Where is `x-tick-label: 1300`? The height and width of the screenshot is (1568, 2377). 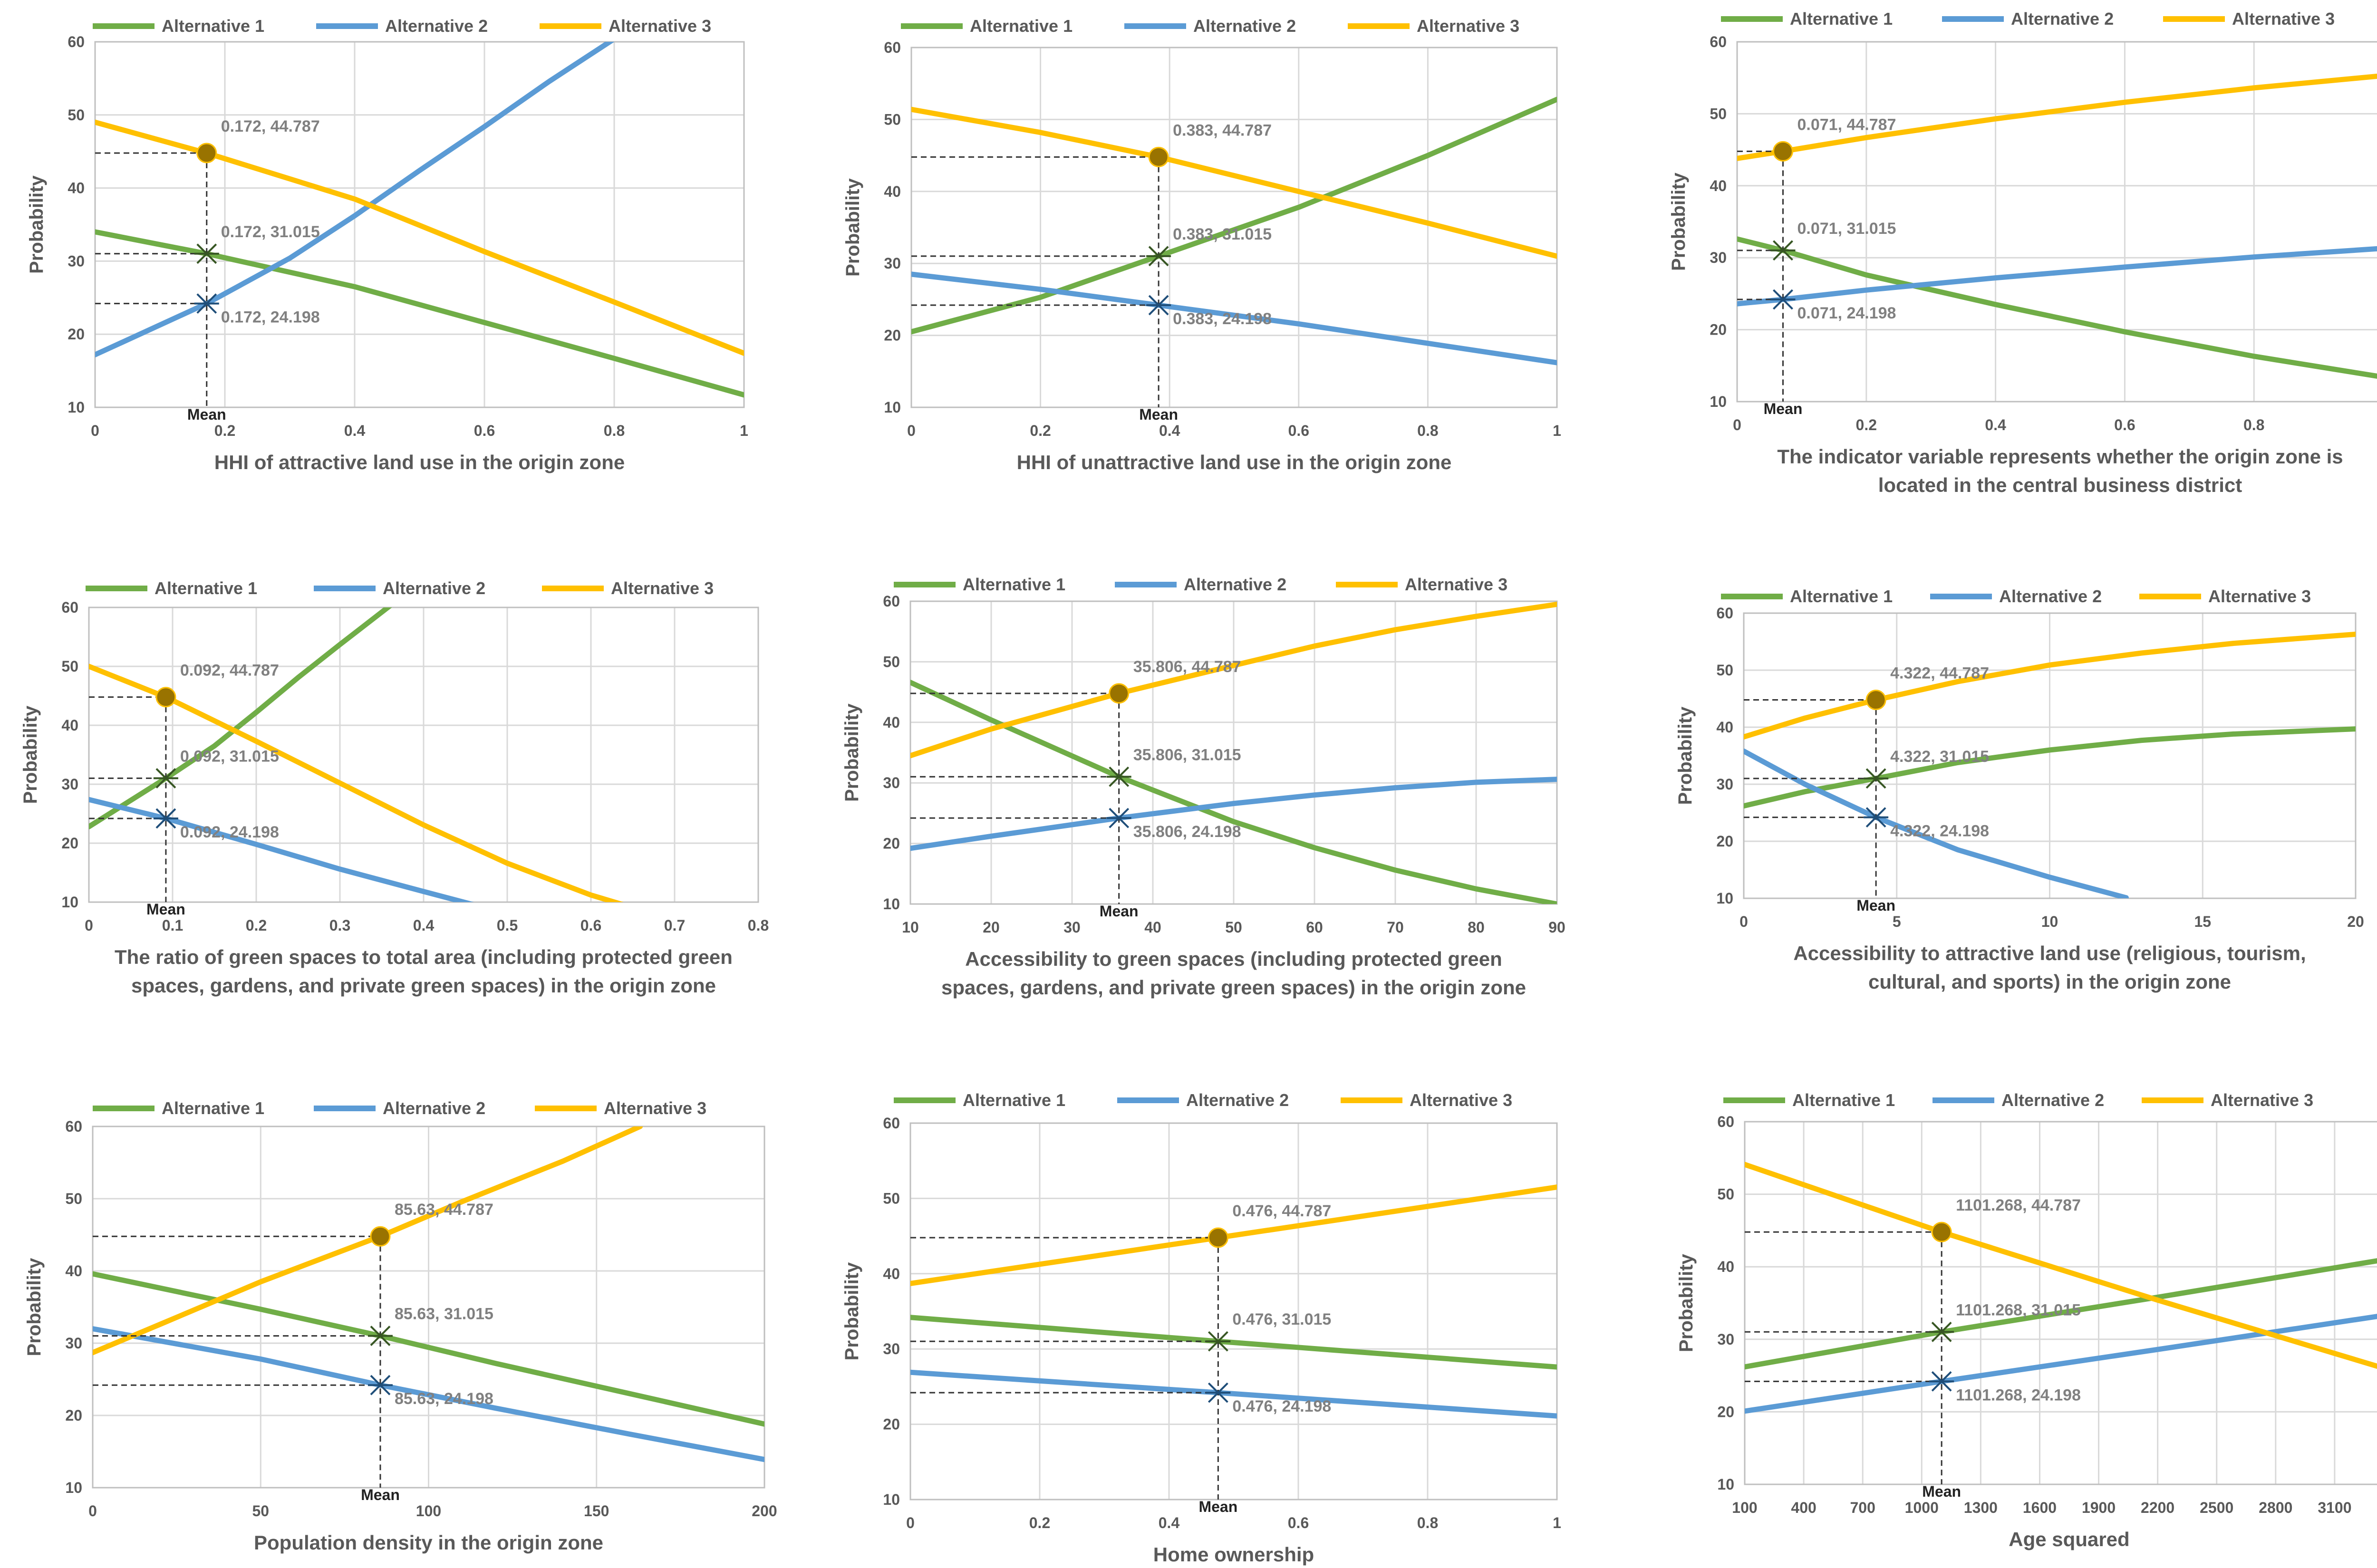
x-tick-label: 1300 is located at coordinates (1981, 1507).